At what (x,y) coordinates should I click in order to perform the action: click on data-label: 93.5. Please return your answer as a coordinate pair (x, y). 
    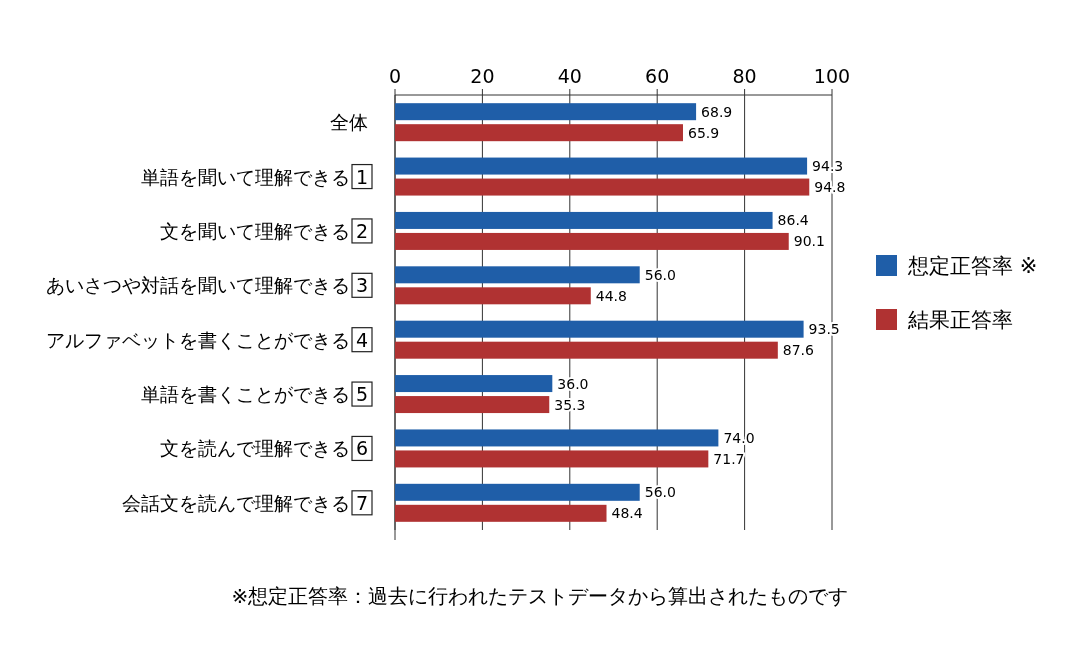
    Looking at the image, I should click on (824, 329).